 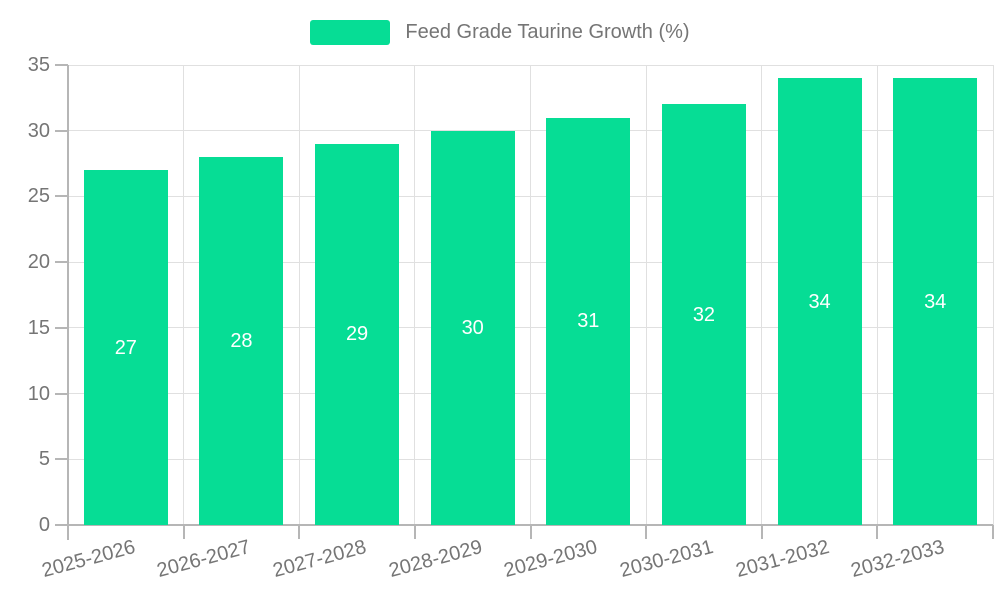 I want to click on bar-value-label: 27, so click(x=125, y=347).